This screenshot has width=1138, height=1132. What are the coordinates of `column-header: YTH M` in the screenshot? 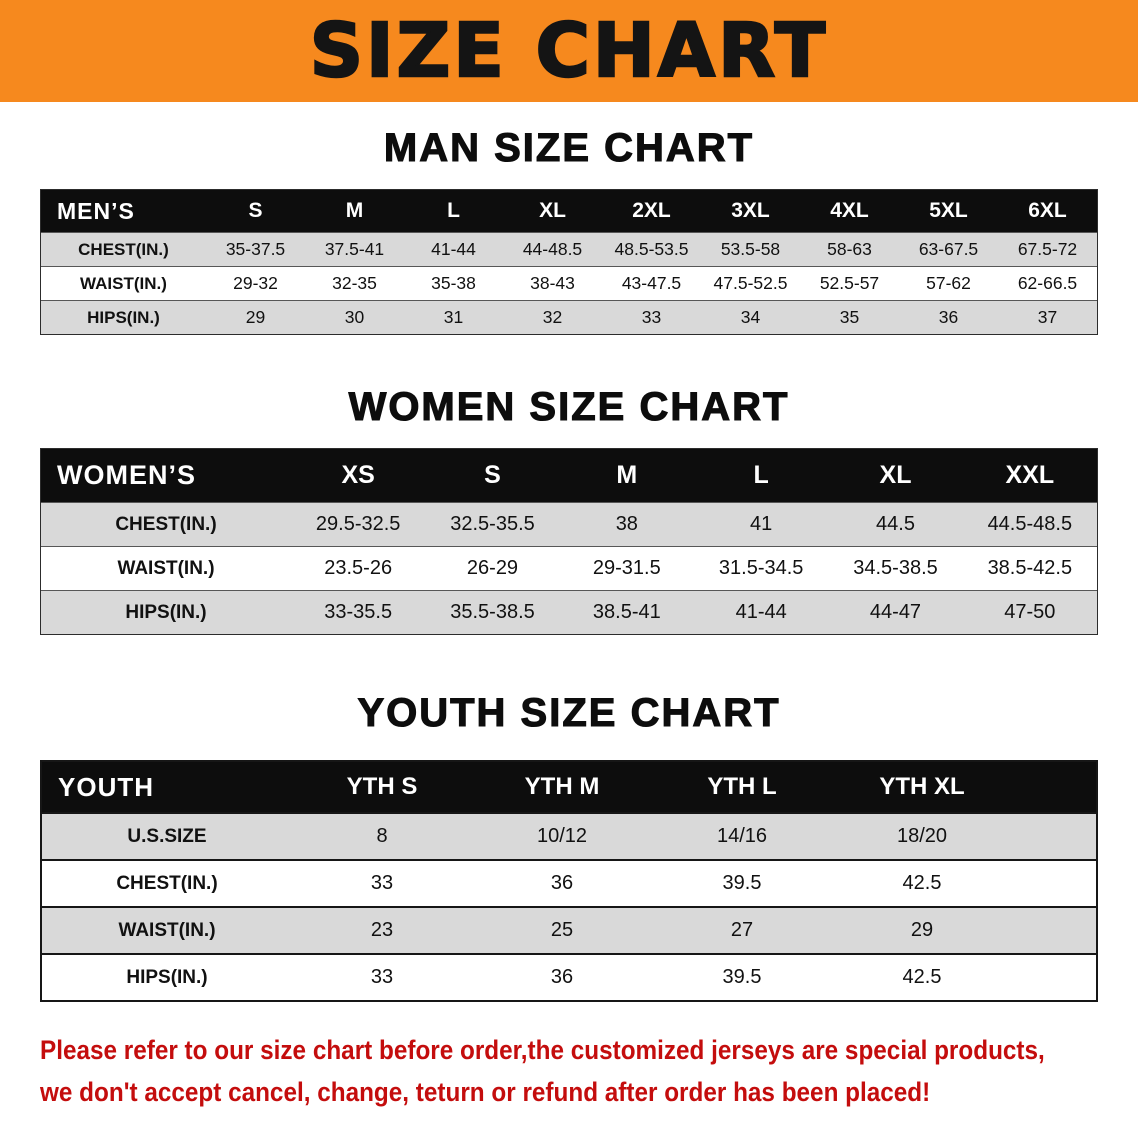 It's located at (562, 786).